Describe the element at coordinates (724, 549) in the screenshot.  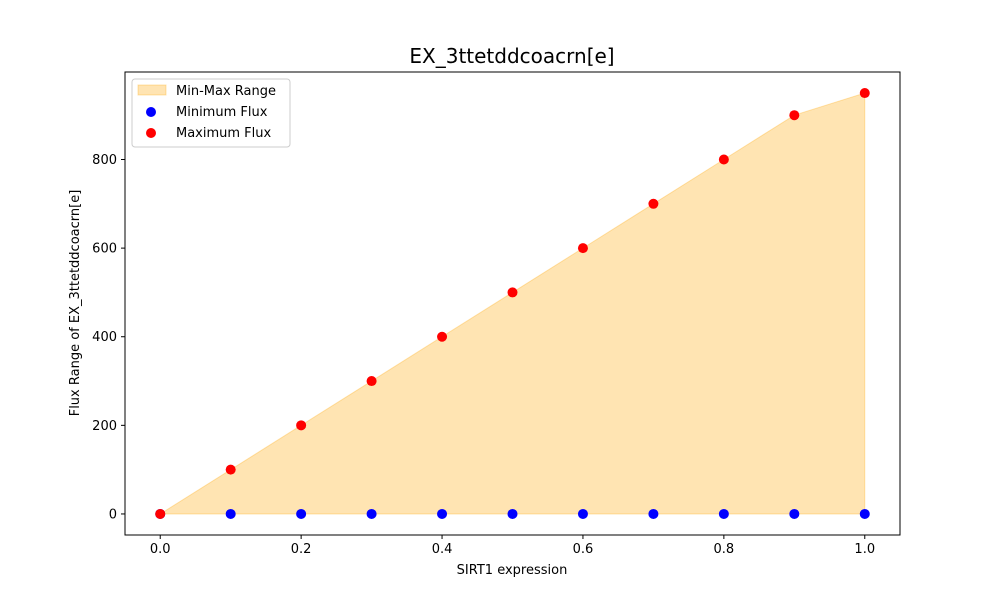
I see `x-tick-label: 0.8` at that location.